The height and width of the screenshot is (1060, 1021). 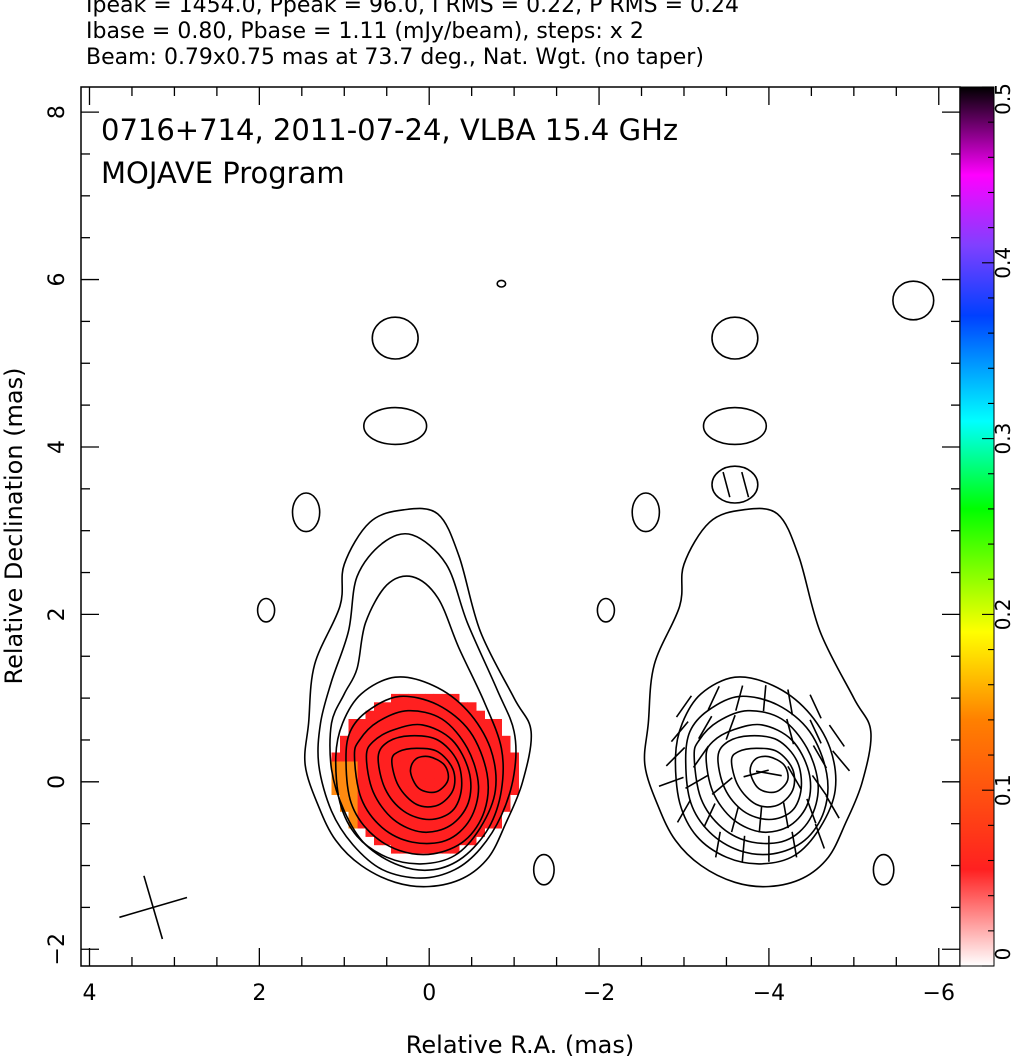 What do you see at coordinates (57, 112) in the screenshot?
I see `y-tick-label: 8` at bounding box center [57, 112].